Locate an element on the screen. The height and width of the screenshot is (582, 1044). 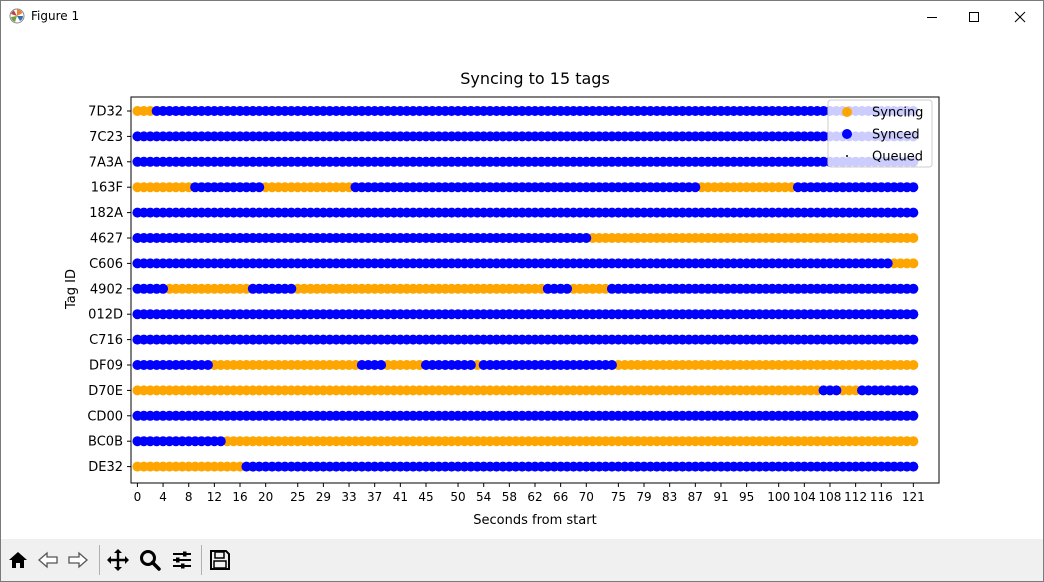
x-tick-label: 104 is located at coordinates (804, 497).